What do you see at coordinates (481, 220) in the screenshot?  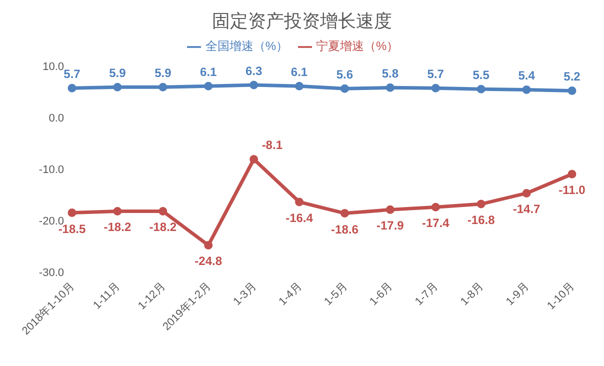 I see `data-label: -16.8` at bounding box center [481, 220].